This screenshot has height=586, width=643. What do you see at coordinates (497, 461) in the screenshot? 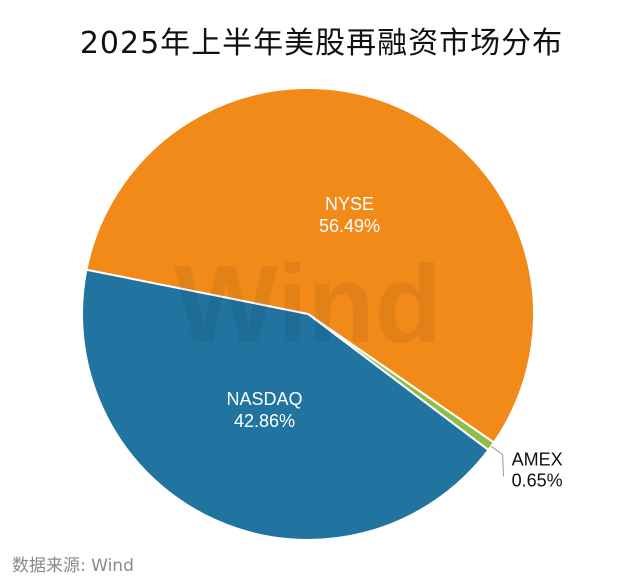
I see `leader-line-amex` at bounding box center [497, 461].